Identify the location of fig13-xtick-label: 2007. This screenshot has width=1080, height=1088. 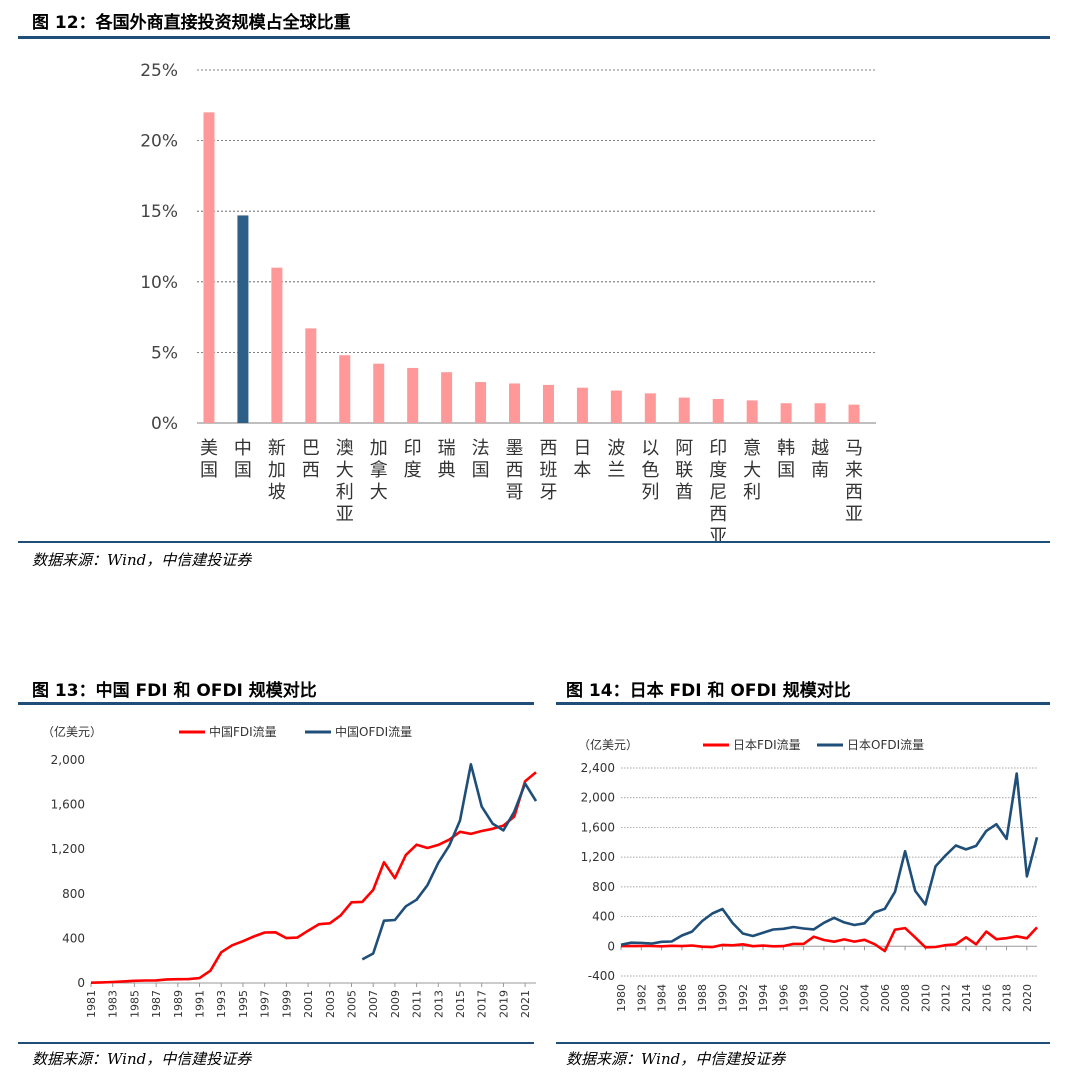
(373, 1004).